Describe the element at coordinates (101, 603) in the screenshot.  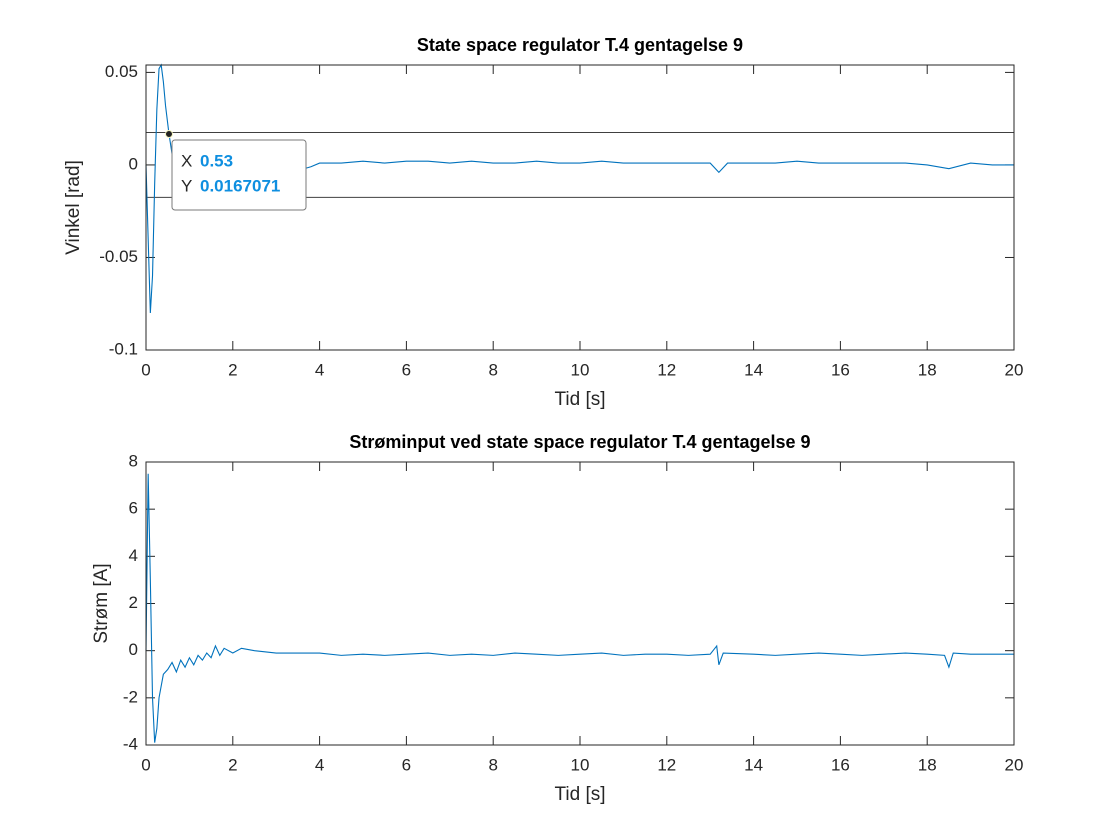
I see `y-axis-label: Strøm [A]` at that location.